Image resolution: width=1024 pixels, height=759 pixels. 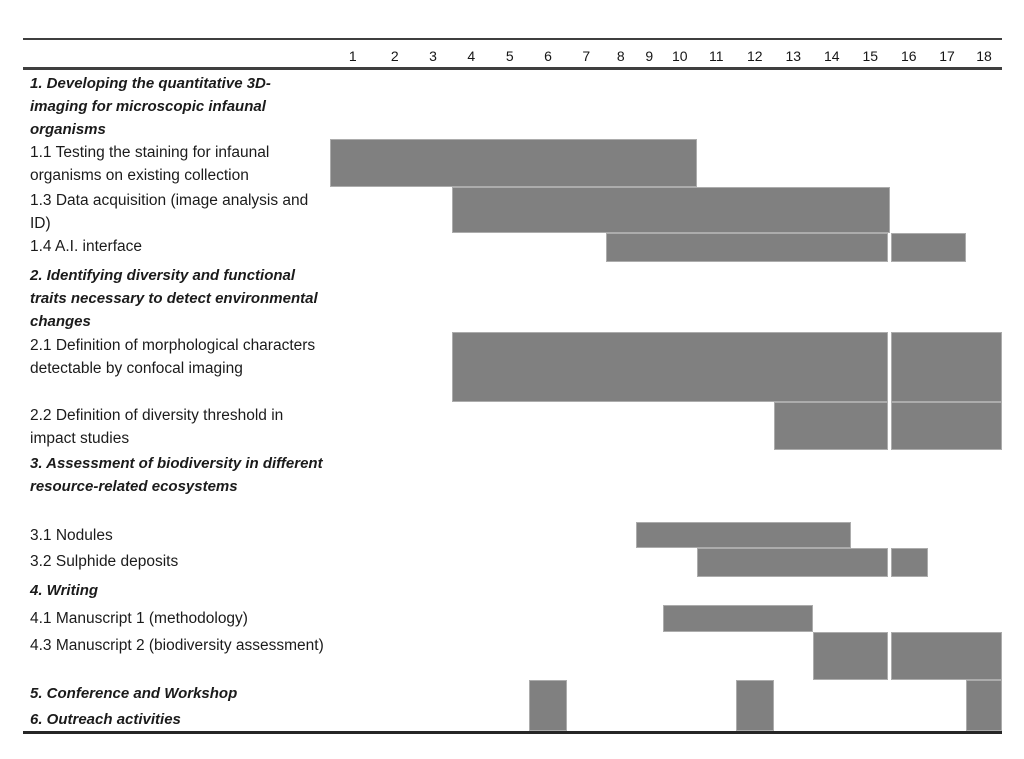 I want to click on month-tick: 9, so click(x=649, y=56).